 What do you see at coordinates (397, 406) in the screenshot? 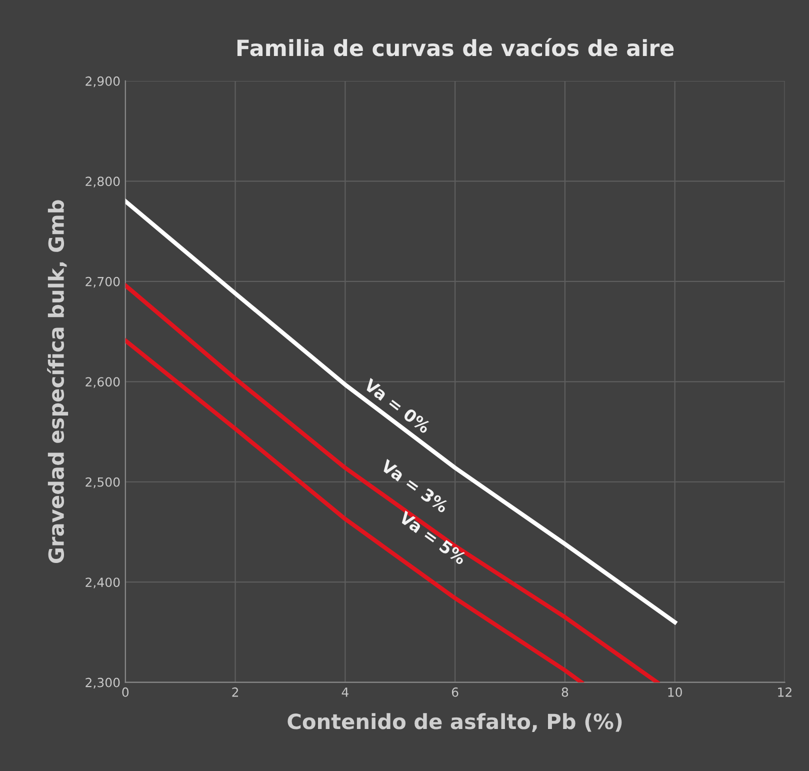
I see `text: Va = 0%` at bounding box center [397, 406].